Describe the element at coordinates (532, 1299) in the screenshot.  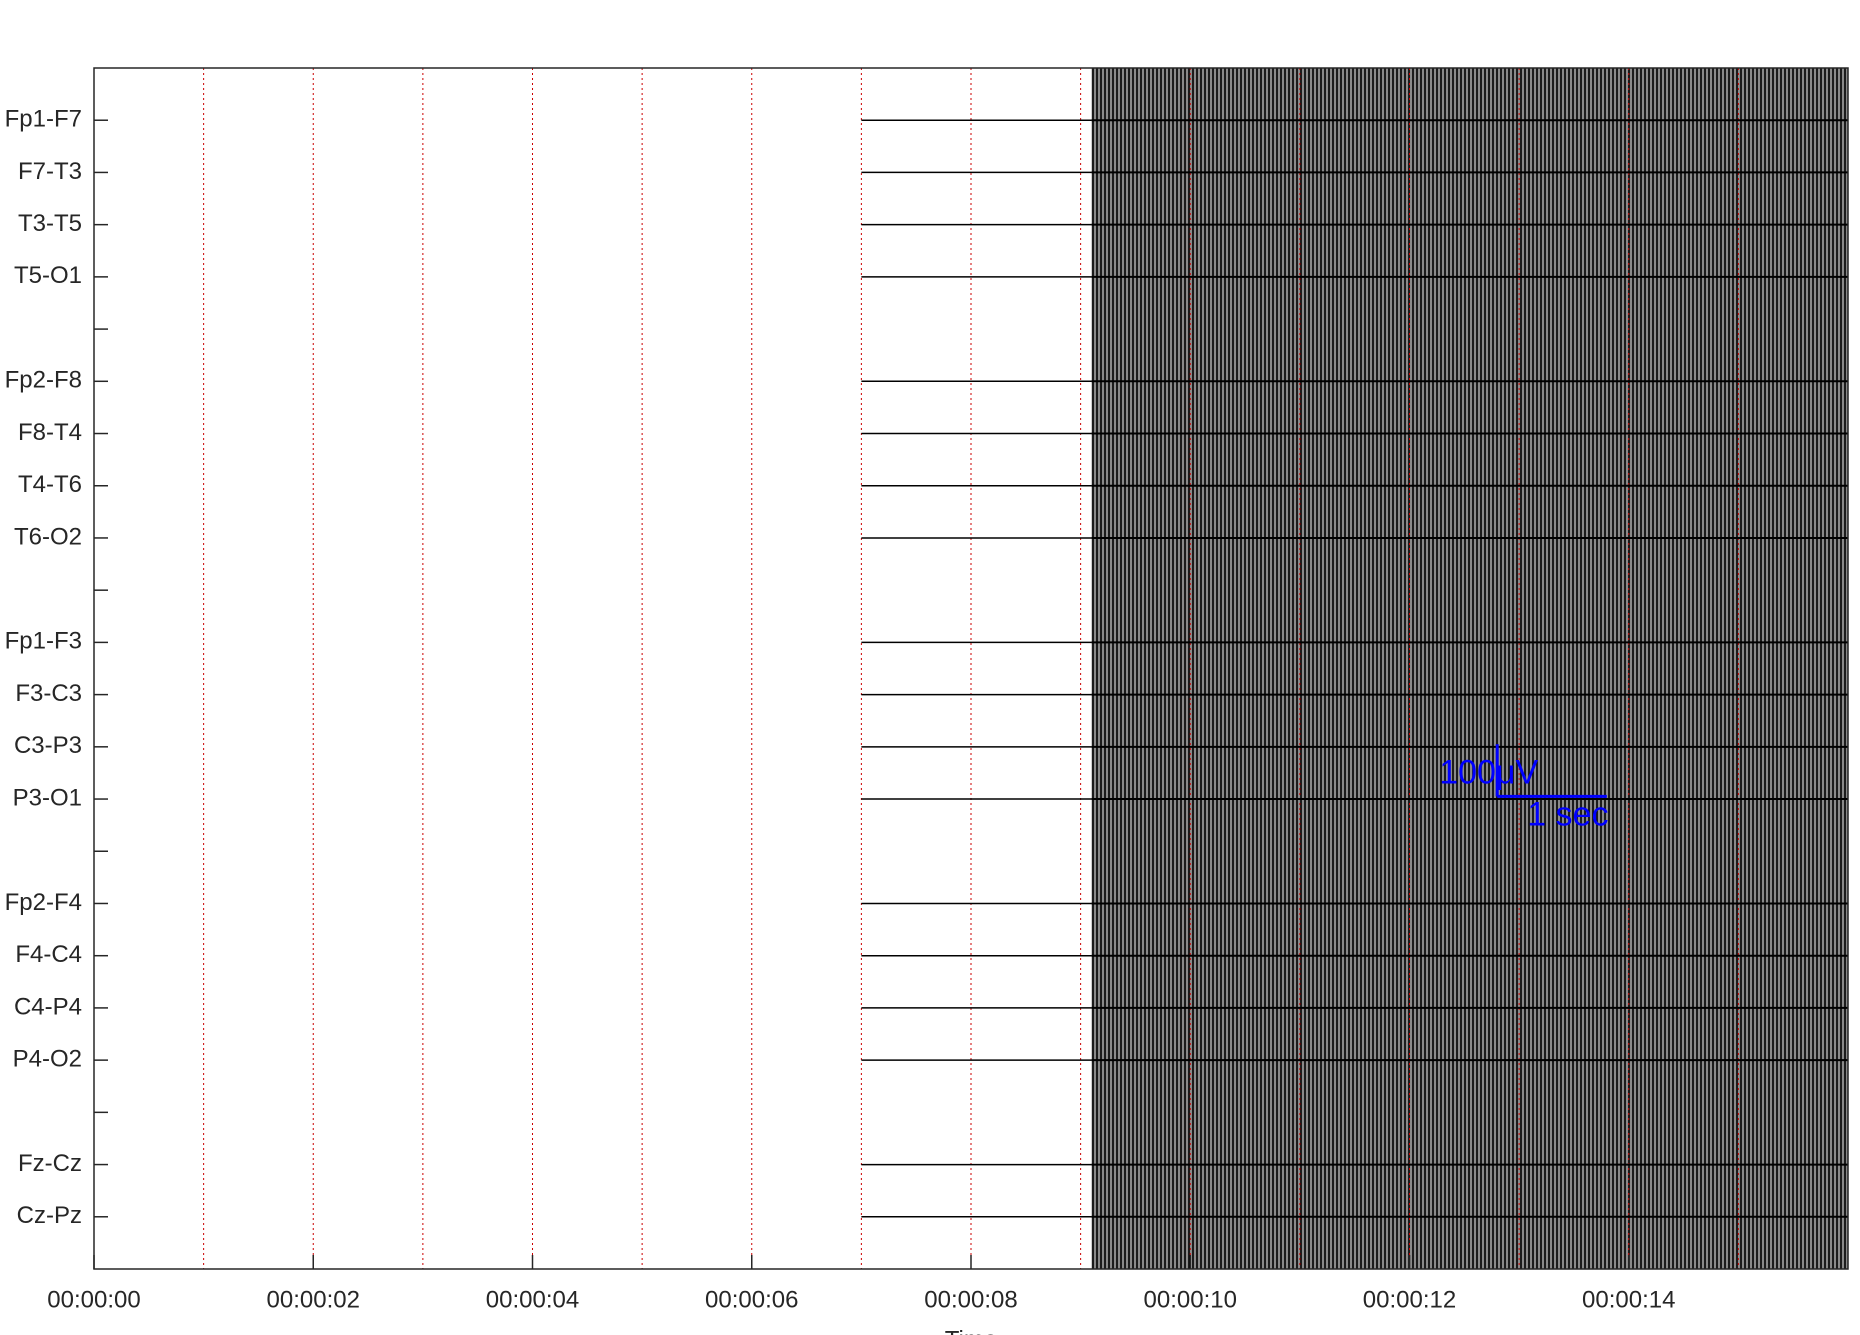
I see `x-tick-label: 00:00:04` at that location.